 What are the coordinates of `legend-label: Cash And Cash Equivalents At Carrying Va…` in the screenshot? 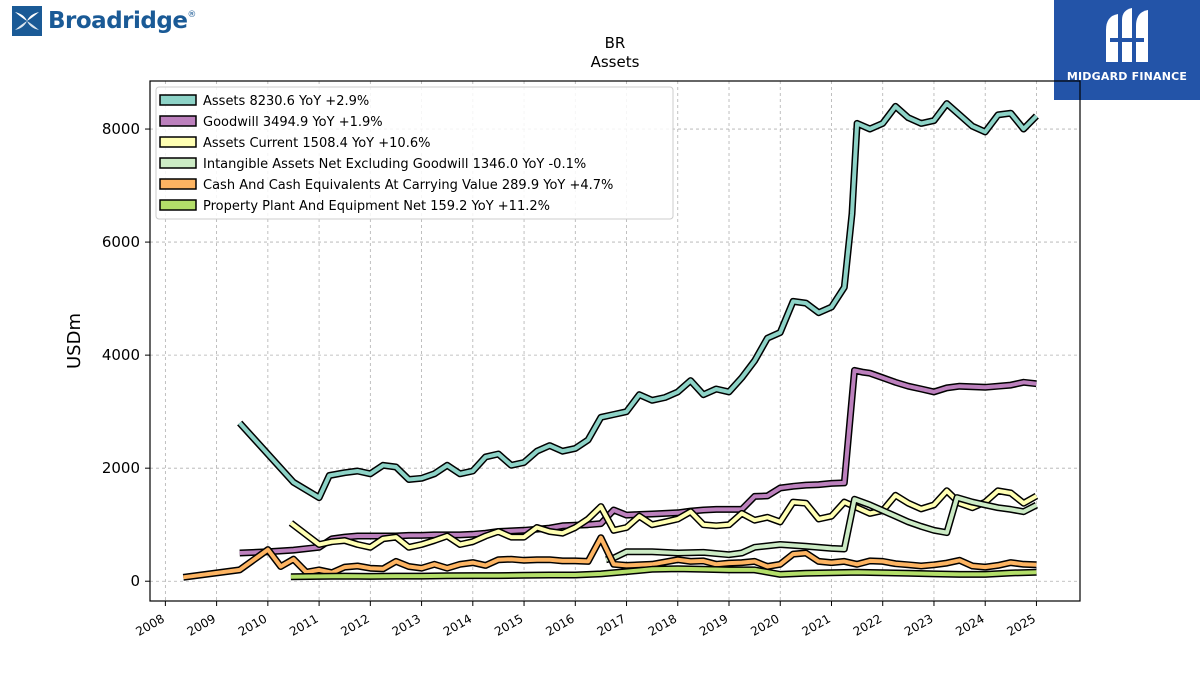 It's located at (408, 185).